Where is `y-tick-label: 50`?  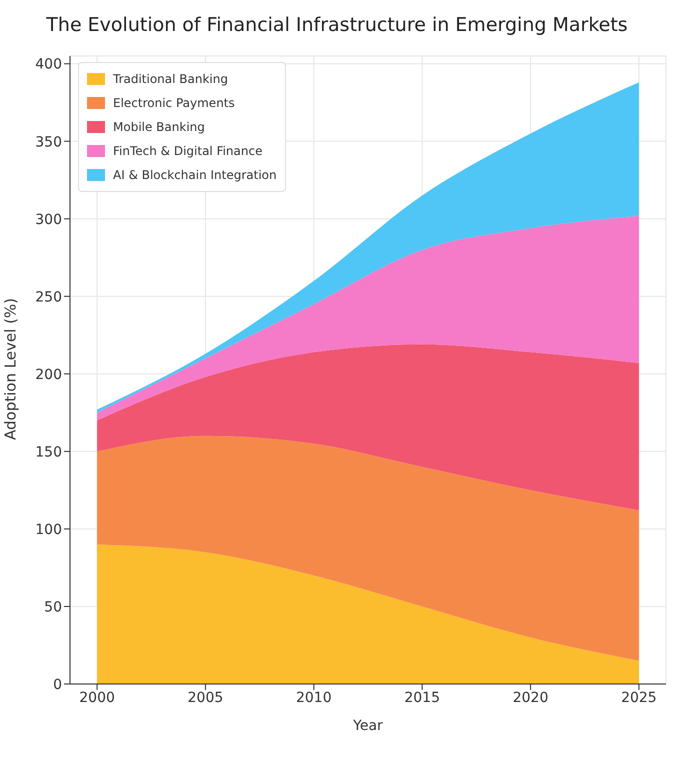
y-tick-label: 50 is located at coordinates (53, 607).